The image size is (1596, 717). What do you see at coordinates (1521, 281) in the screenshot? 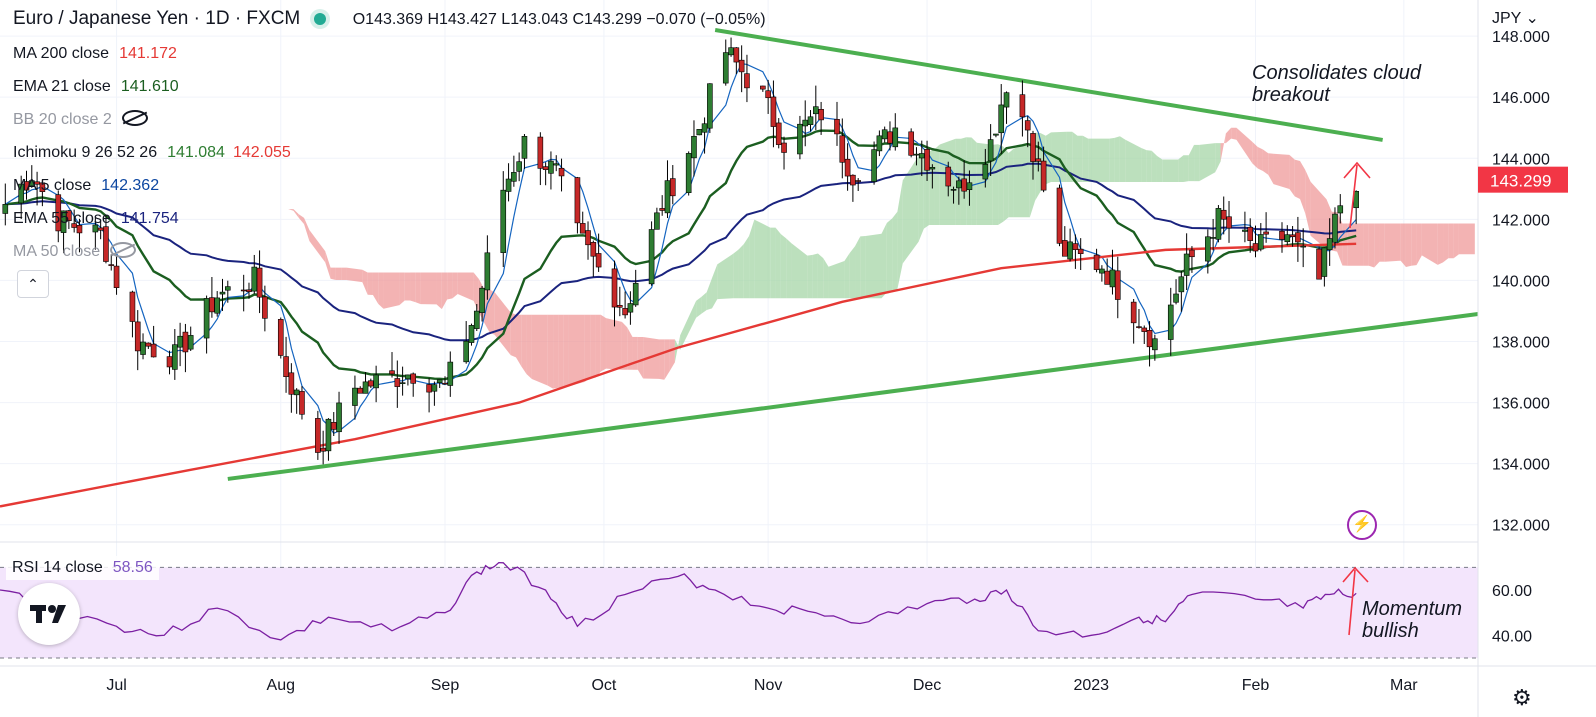
I see `price-tick-label: 140.000` at bounding box center [1521, 281].